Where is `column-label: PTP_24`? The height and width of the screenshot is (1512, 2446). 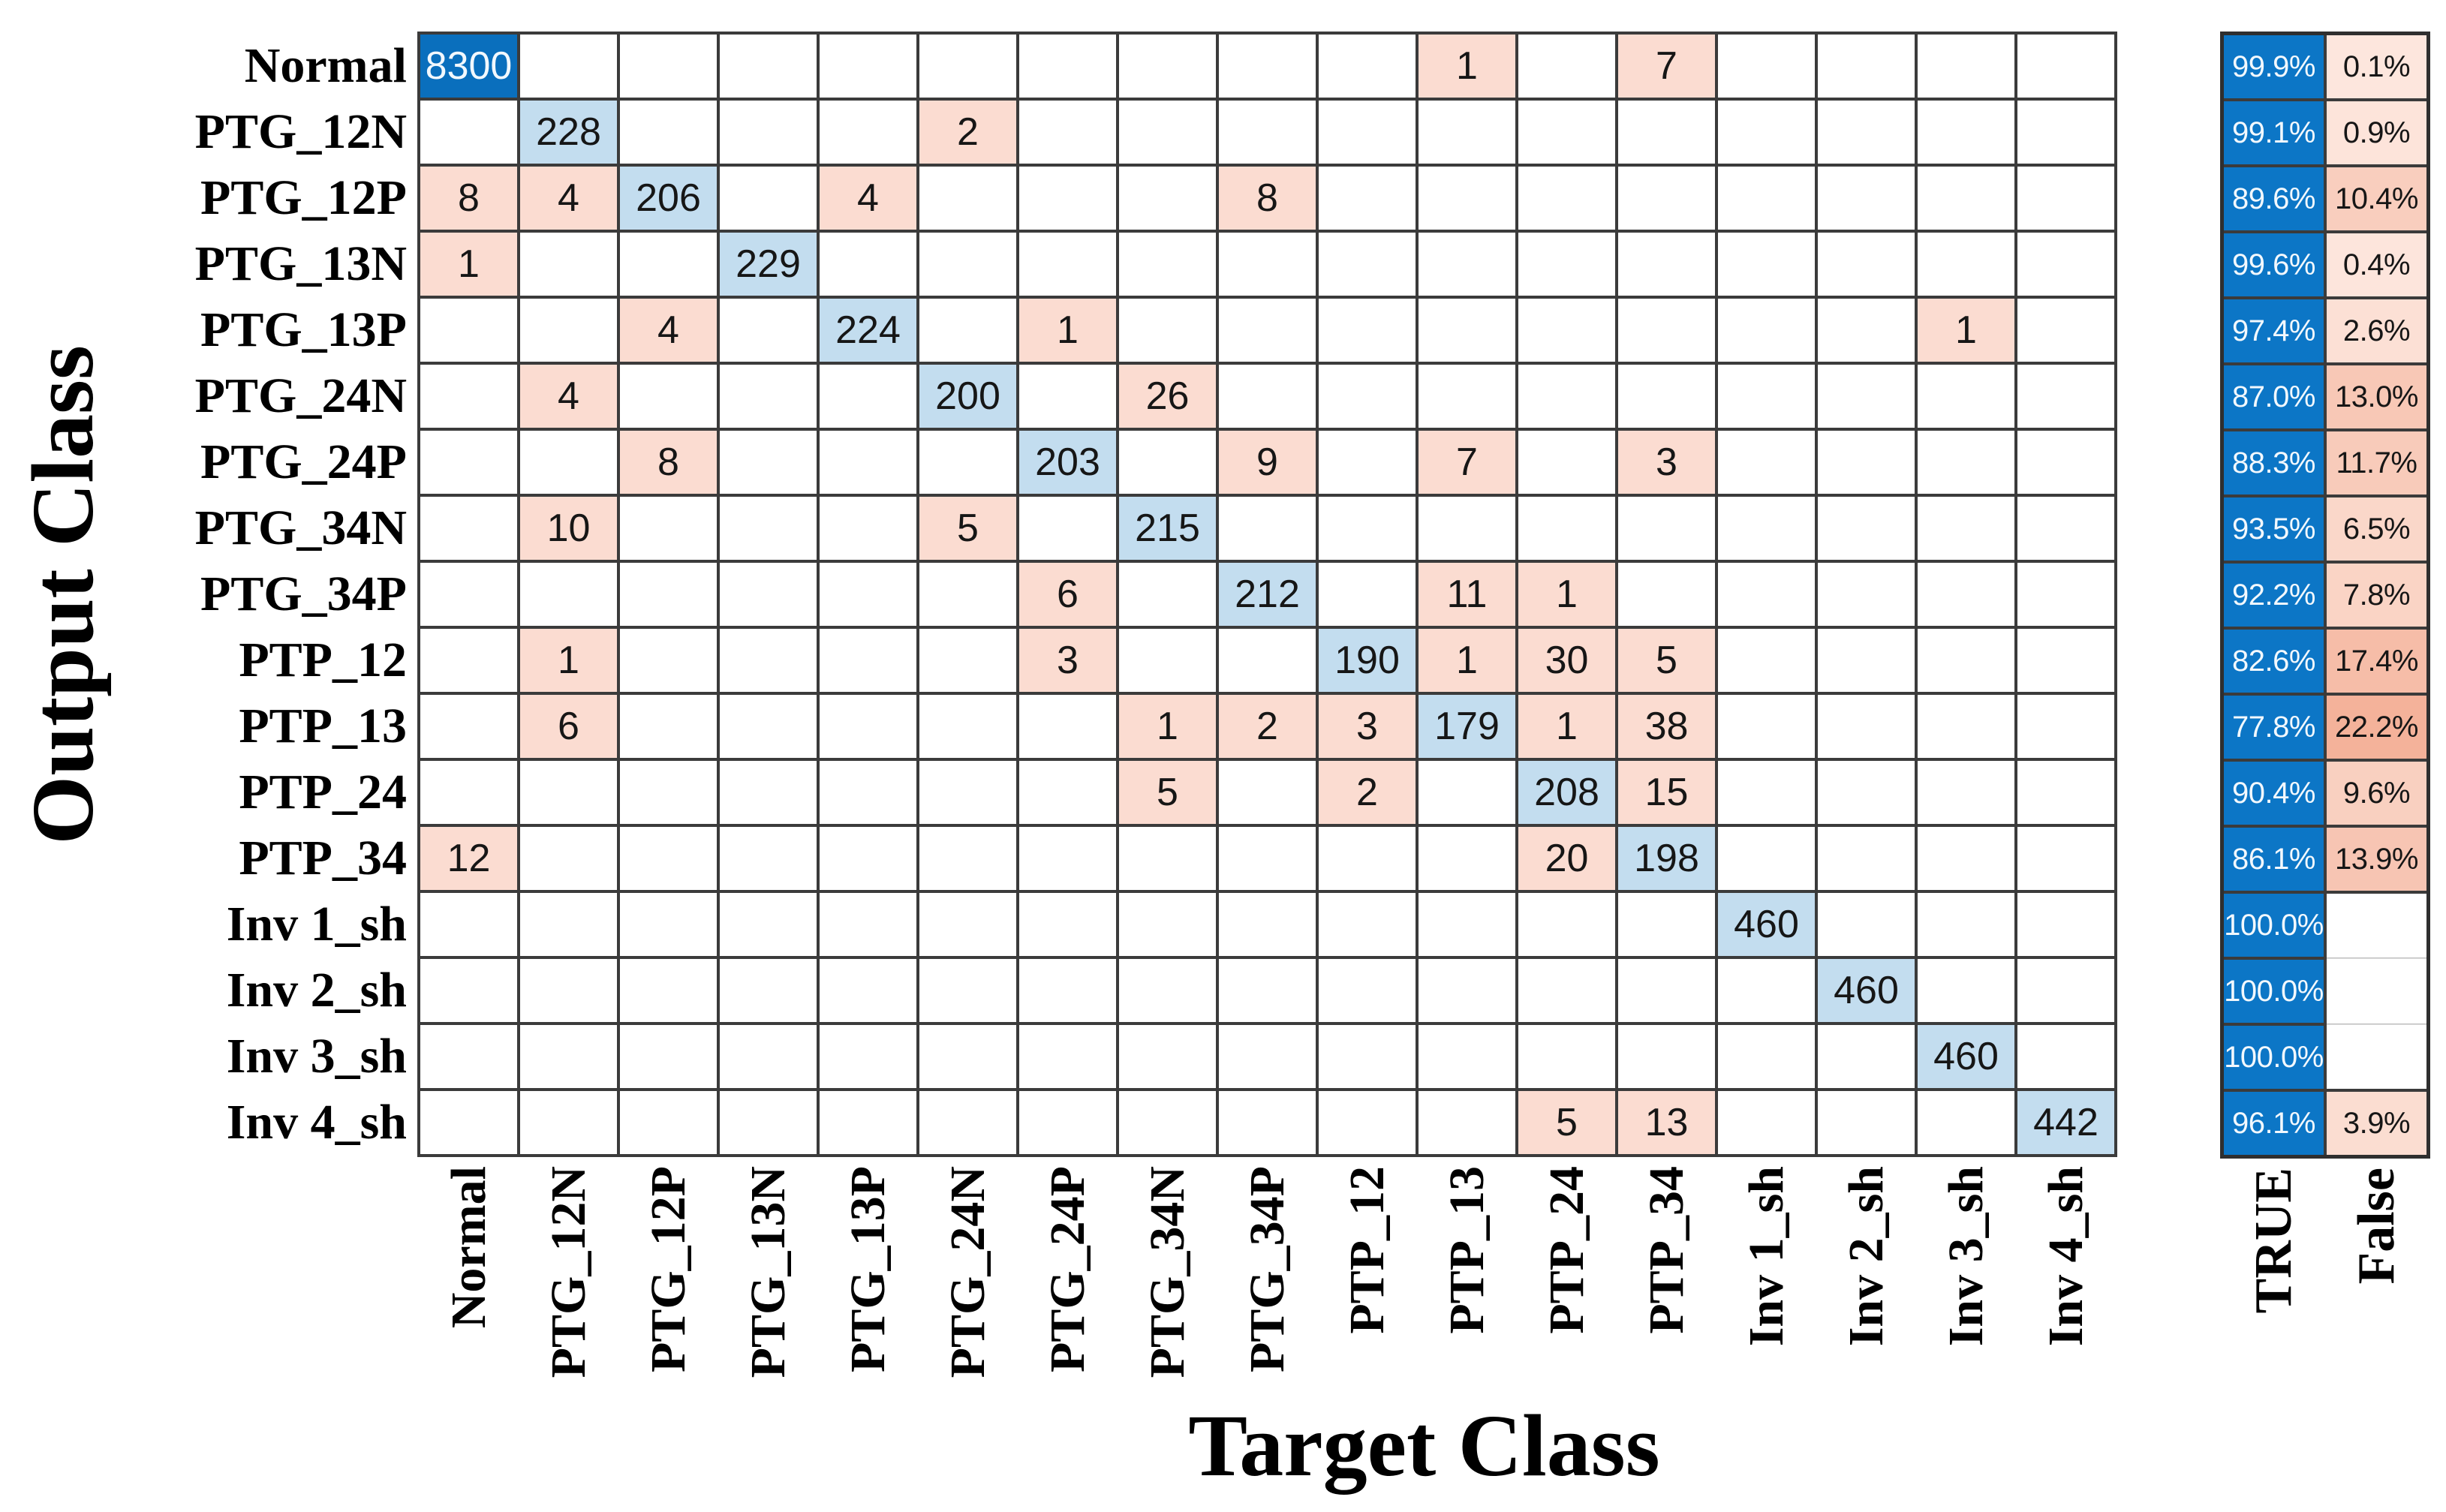
column-label: PTP_24 is located at coordinates (1566, 1301).